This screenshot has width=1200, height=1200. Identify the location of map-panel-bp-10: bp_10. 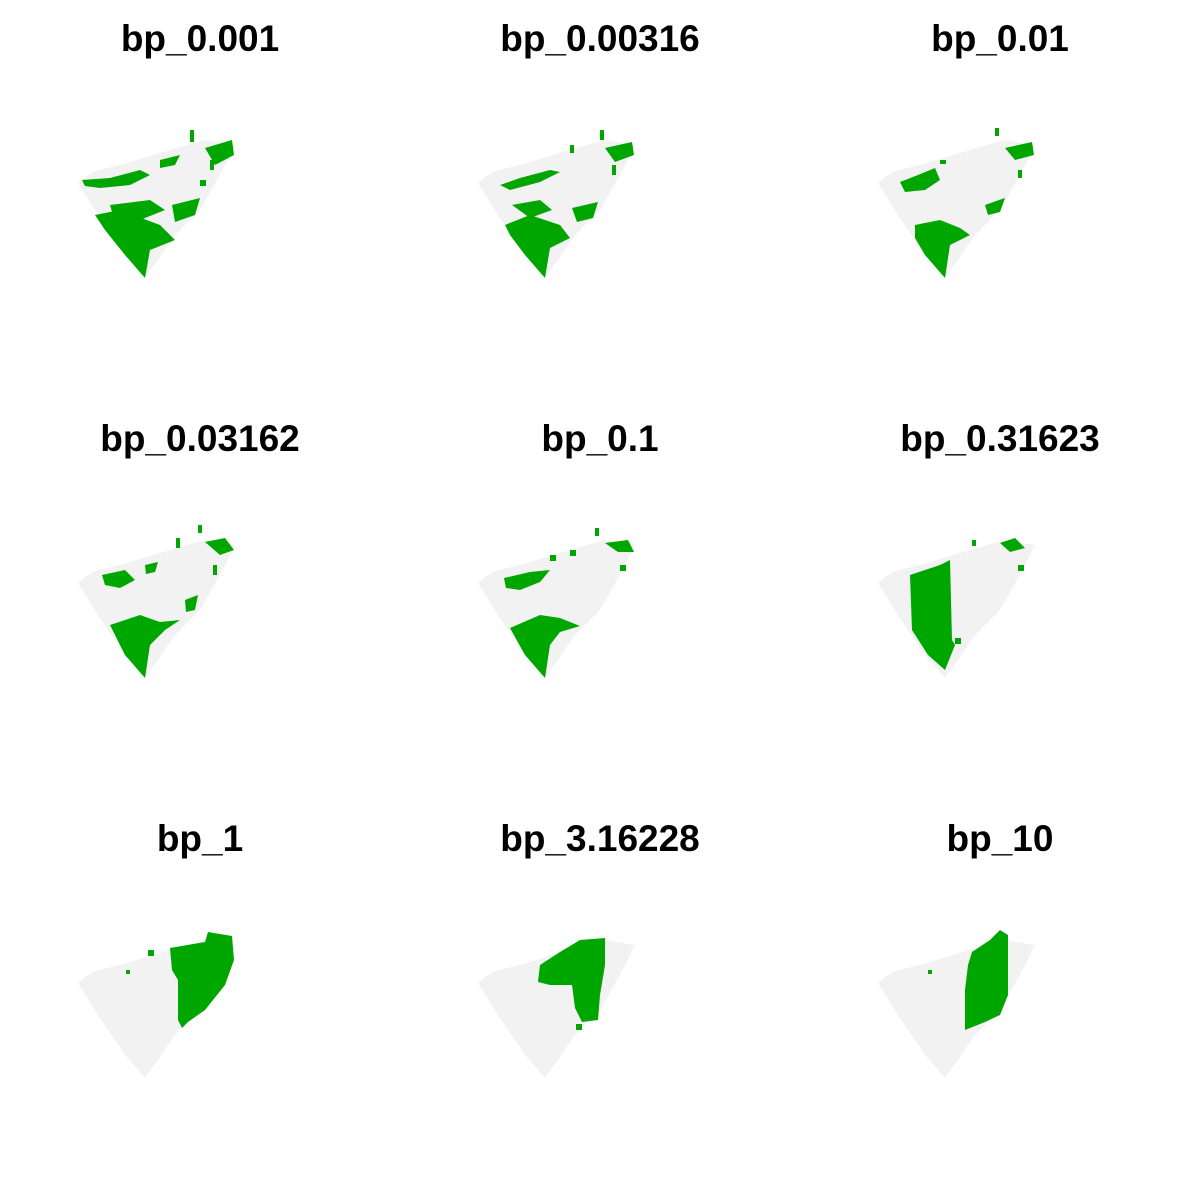
(1000, 1000).